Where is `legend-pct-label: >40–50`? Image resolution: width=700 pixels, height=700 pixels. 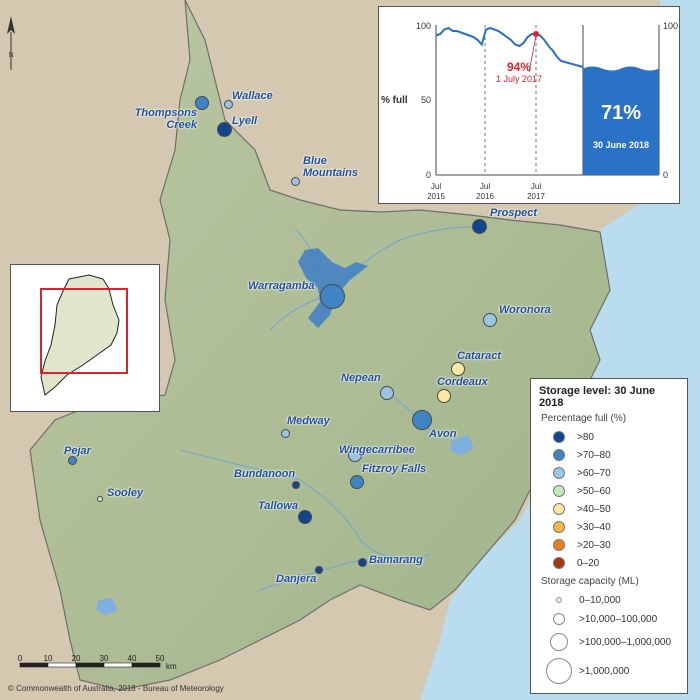 legend-pct-label: >40–50 is located at coordinates (594, 509).